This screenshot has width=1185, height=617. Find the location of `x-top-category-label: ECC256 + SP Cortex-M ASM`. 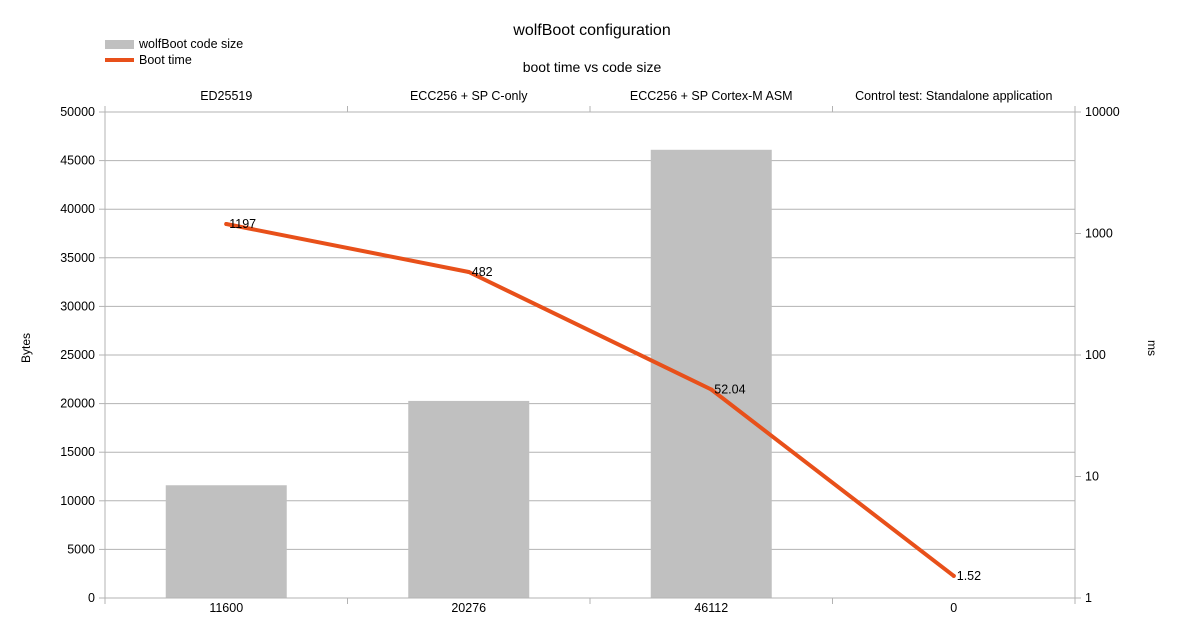

x-top-category-label: ECC256 + SP Cortex-M ASM is located at coordinates (711, 96).